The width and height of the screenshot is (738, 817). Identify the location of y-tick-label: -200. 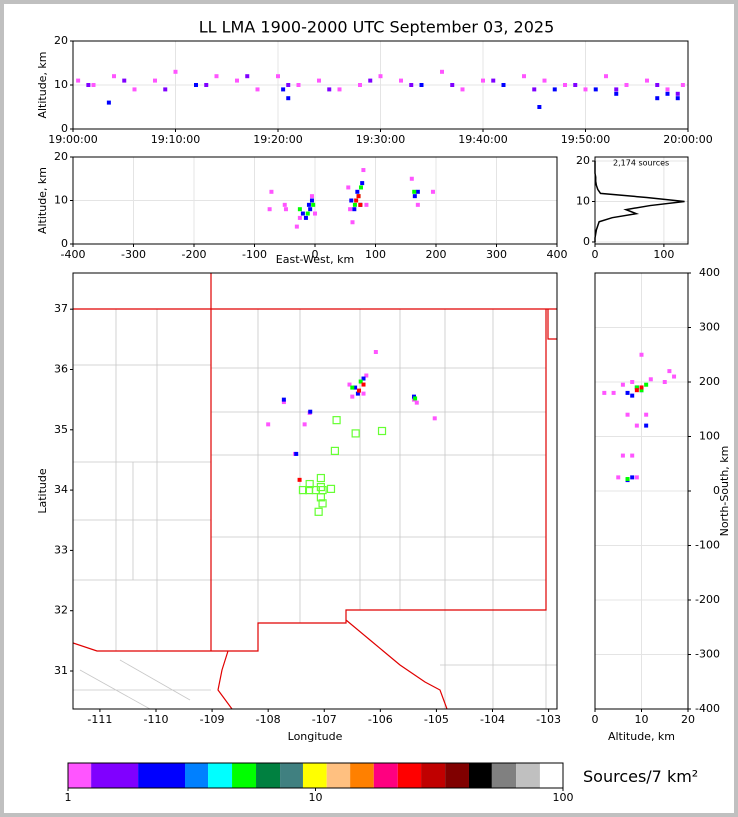
(707, 599).